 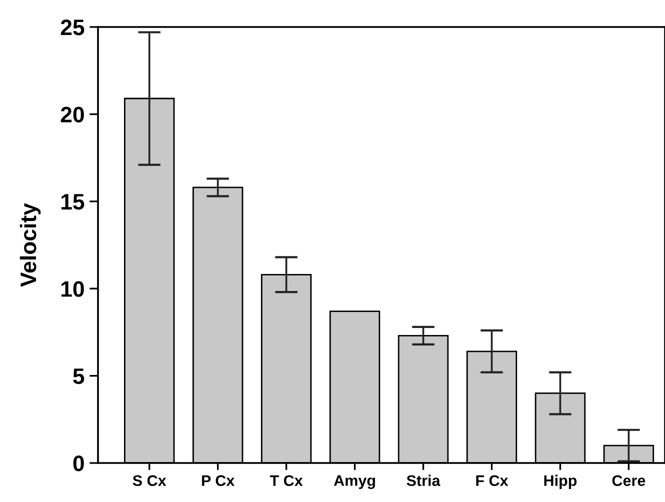 I want to click on y-axis-title: Velocity, so click(x=30, y=245).